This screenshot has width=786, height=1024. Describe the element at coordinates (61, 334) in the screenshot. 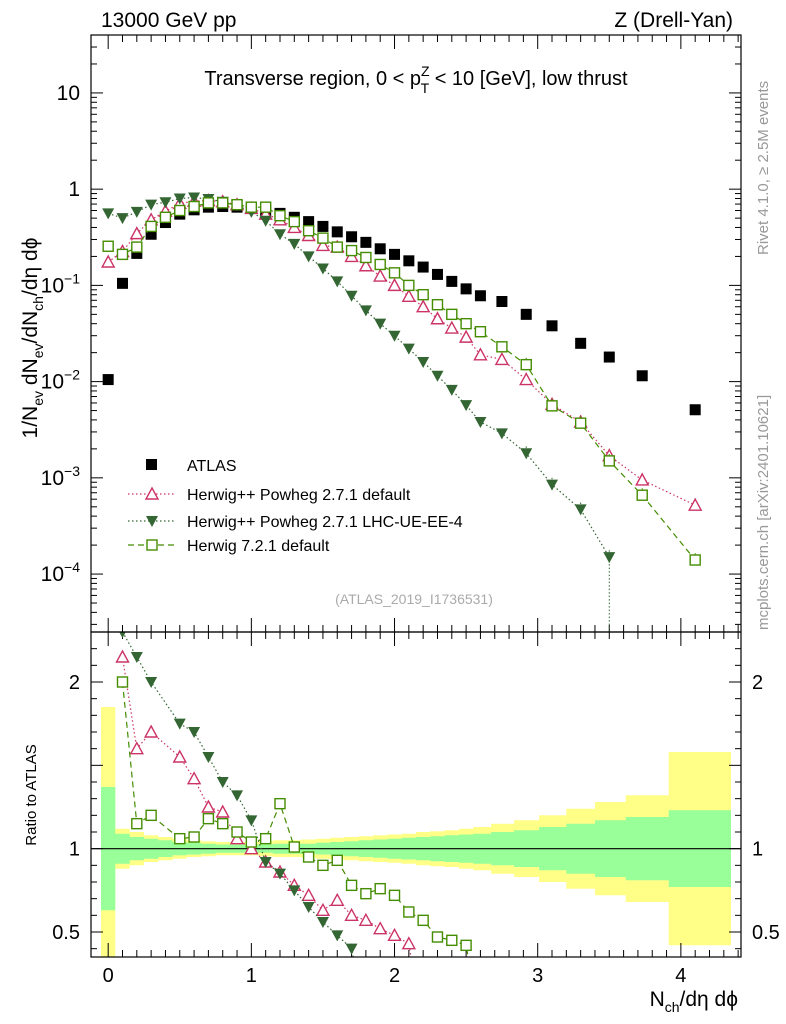

I see `main-y-tick-labels: 10−4 10−3 10−2 10−1 1 10` at that location.